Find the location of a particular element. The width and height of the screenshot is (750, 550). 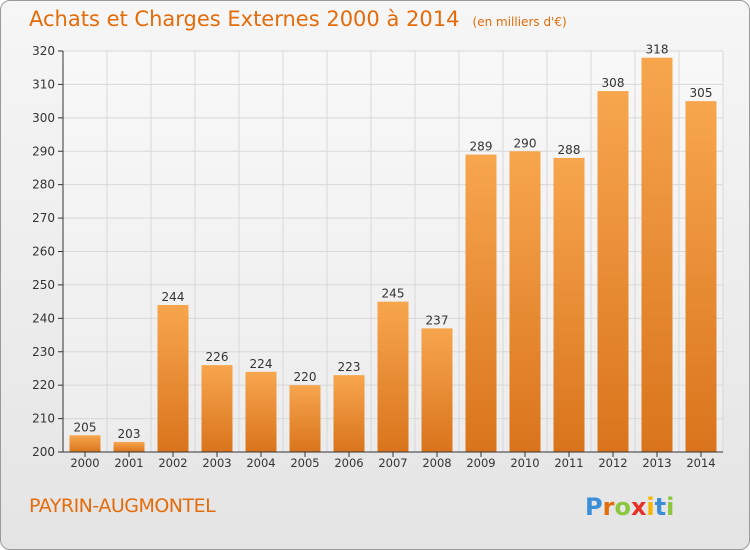

x-tick-label-2013: 2013 is located at coordinates (656, 463).